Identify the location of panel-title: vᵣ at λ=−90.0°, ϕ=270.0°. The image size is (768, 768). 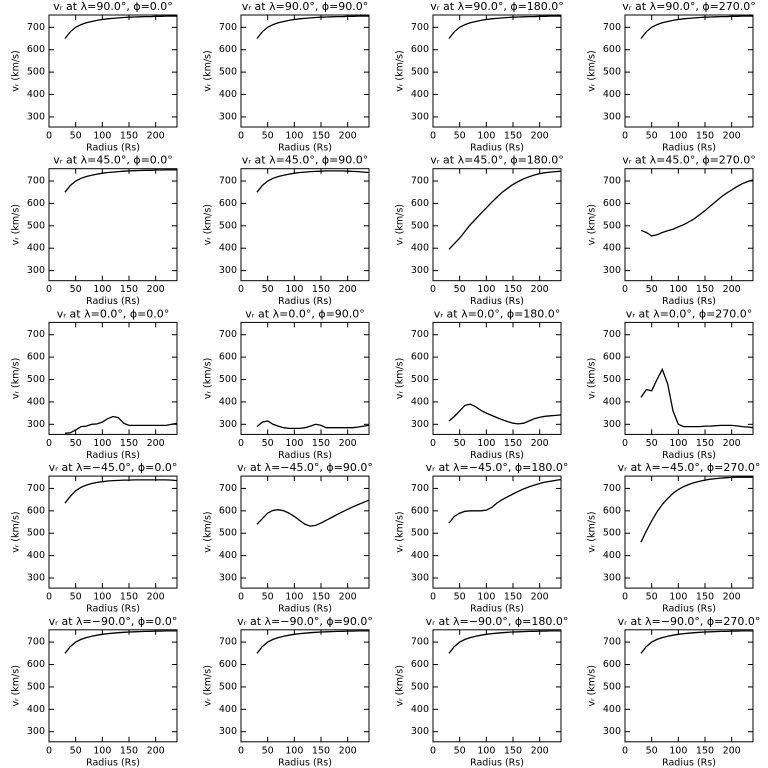
(689, 621).